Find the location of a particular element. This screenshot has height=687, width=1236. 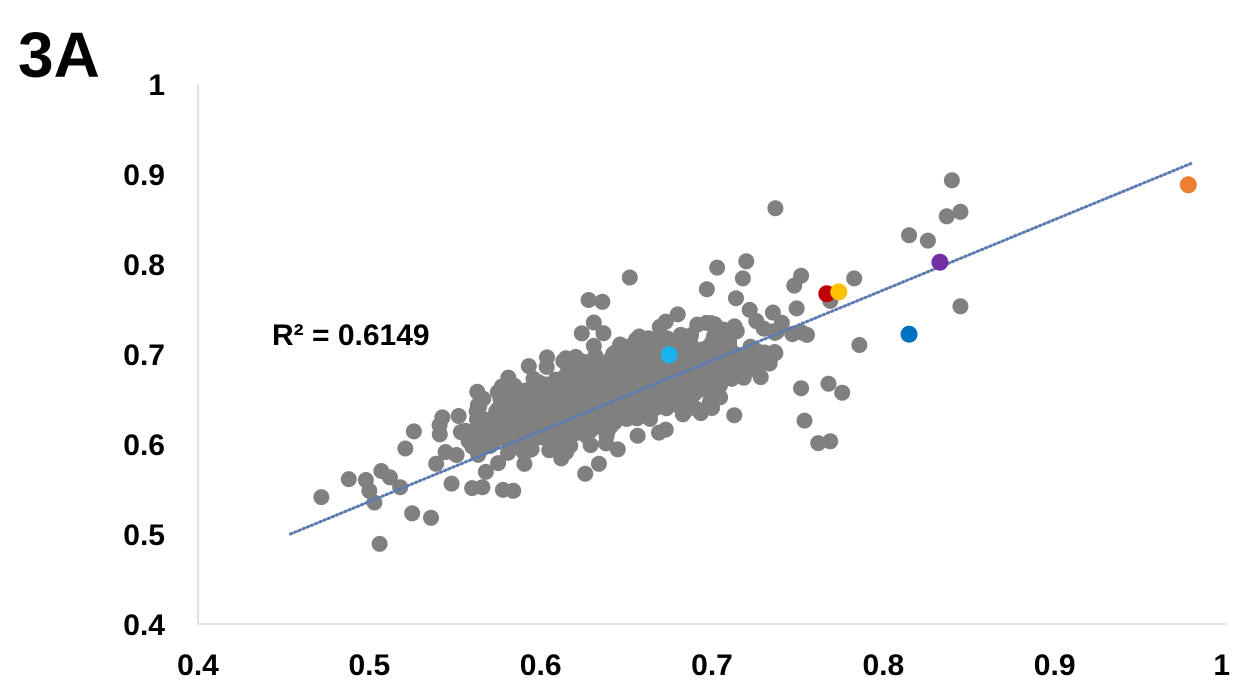

y-tick-label: 0.8 is located at coordinates (144, 265).